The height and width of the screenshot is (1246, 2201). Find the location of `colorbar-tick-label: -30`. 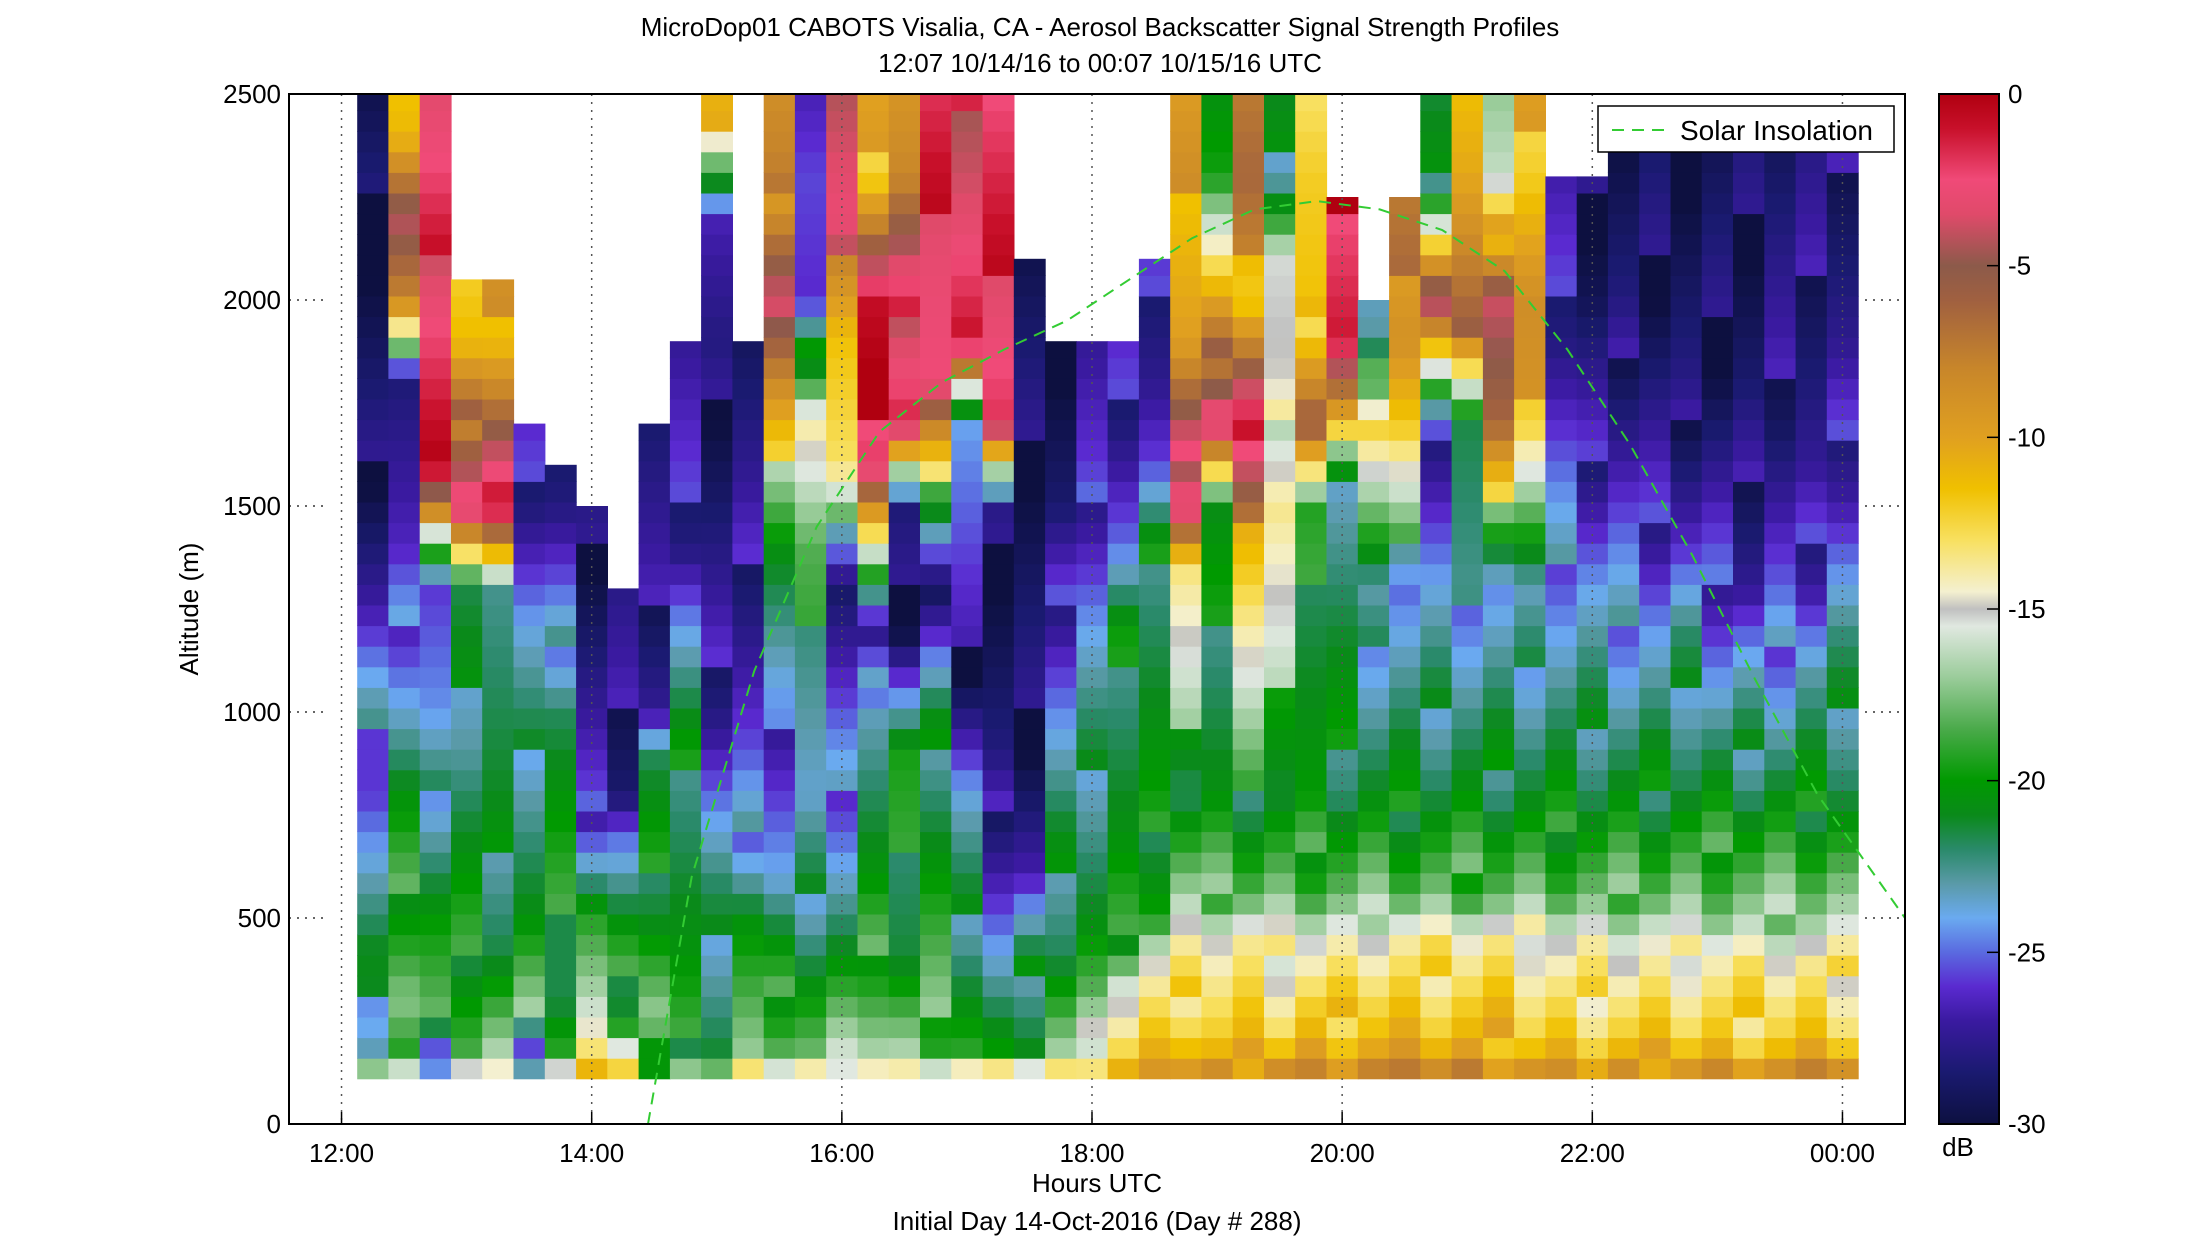

colorbar-tick-label: -30 is located at coordinates (2027, 1124).